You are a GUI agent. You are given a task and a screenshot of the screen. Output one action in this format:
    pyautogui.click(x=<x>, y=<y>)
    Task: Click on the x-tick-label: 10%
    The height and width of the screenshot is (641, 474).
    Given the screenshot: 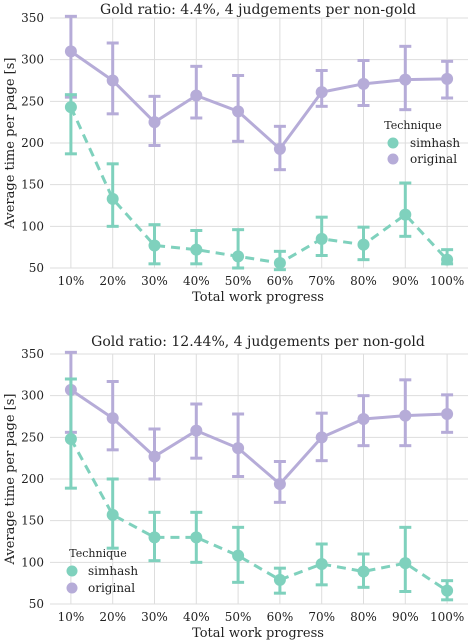 What is the action you would take?
    pyautogui.click(x=71, y=617)
    